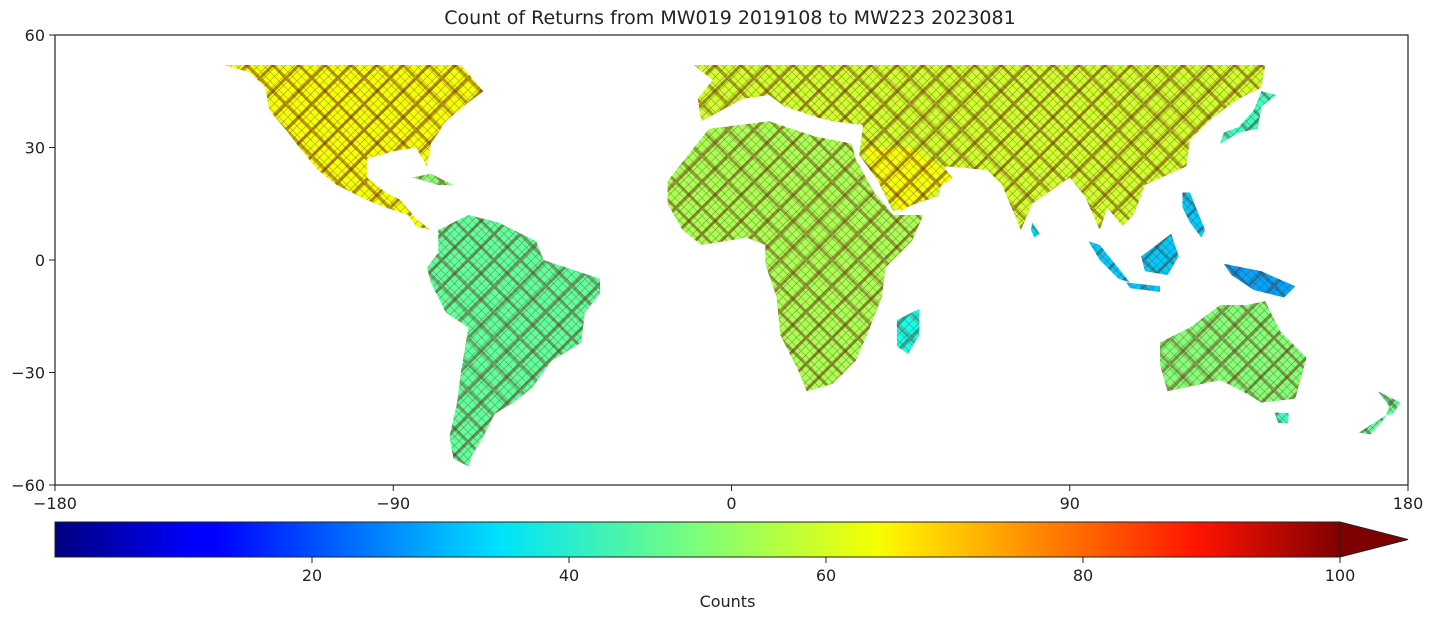 The image size is (1430, 620). Describe the element at coordinates (393, 503) in the screenshot. I see `x-tick-label: −90` at that location.